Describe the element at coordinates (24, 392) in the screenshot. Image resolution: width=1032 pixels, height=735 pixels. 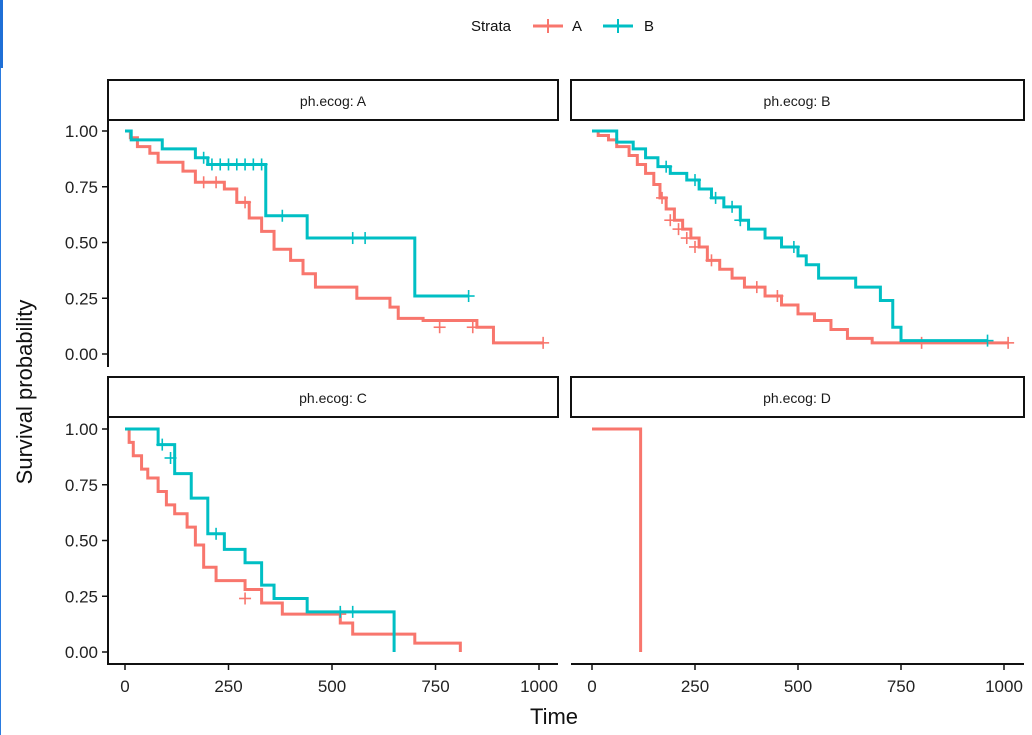
I see `y-axis-title: Survival probability` at that location.